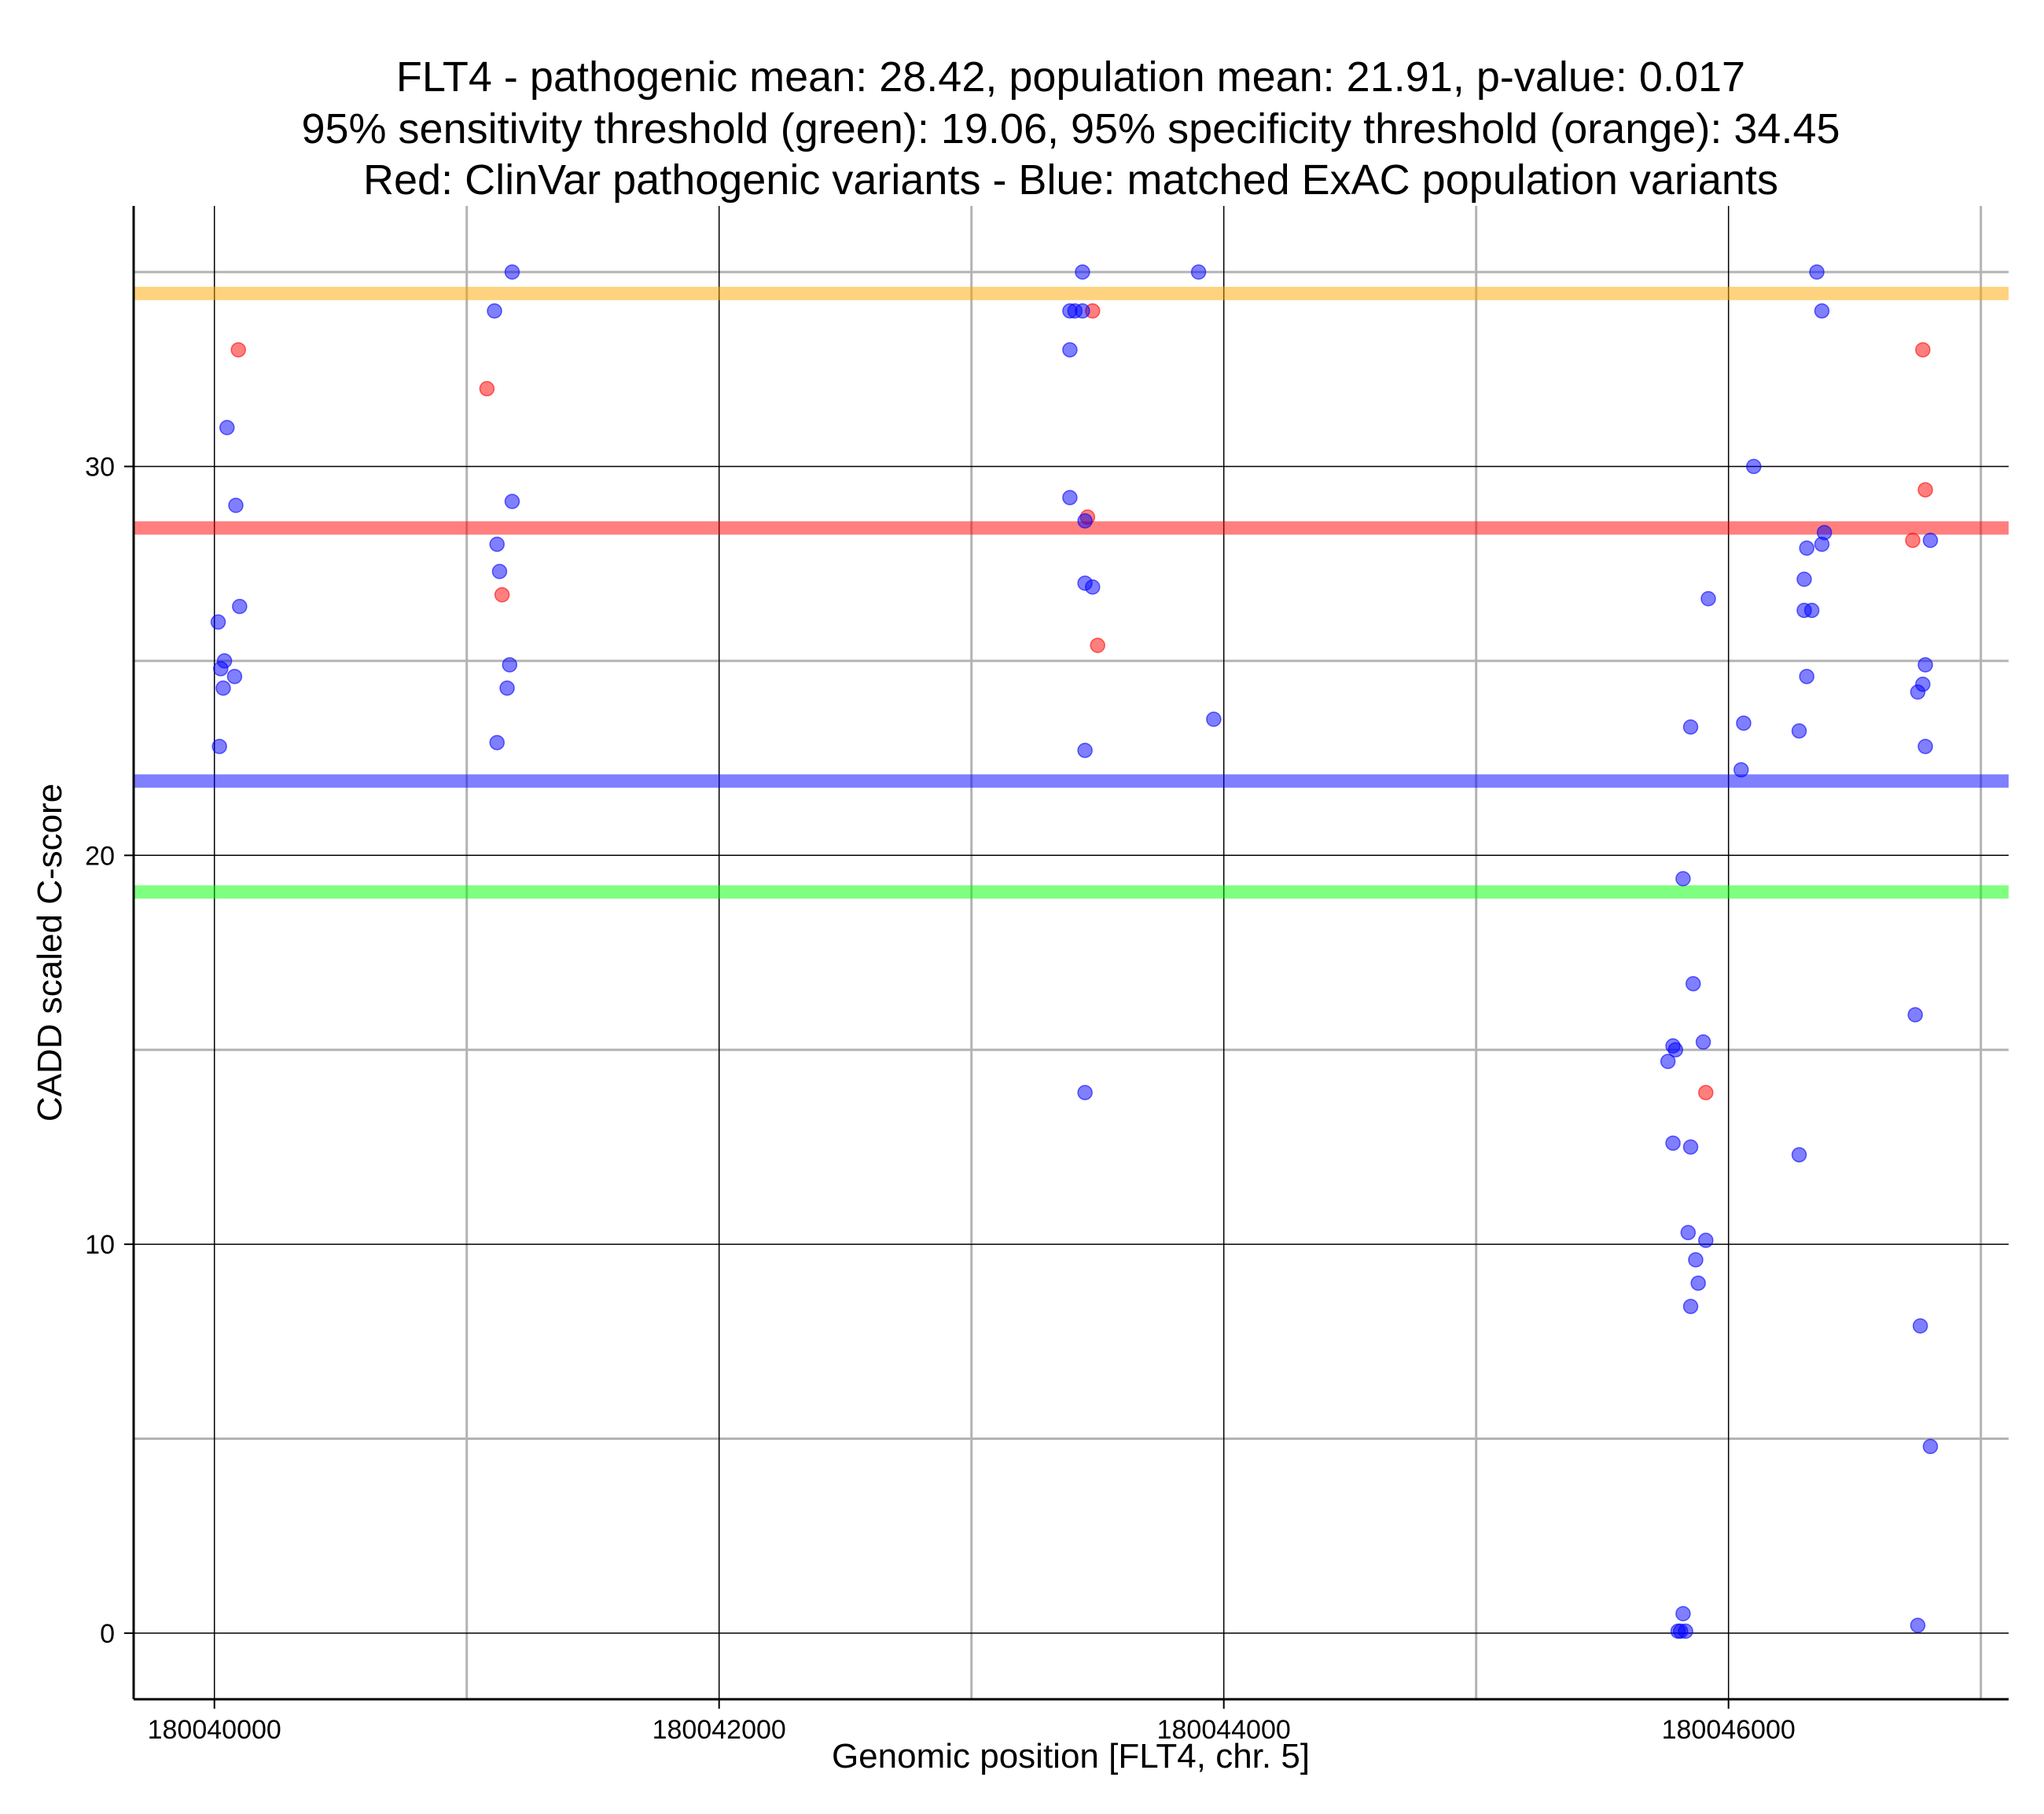 The image size is (2044, 1814). I want to click on x-axis-title: Genomic position [FLT4, chr. 5], so click(1071, 1756).